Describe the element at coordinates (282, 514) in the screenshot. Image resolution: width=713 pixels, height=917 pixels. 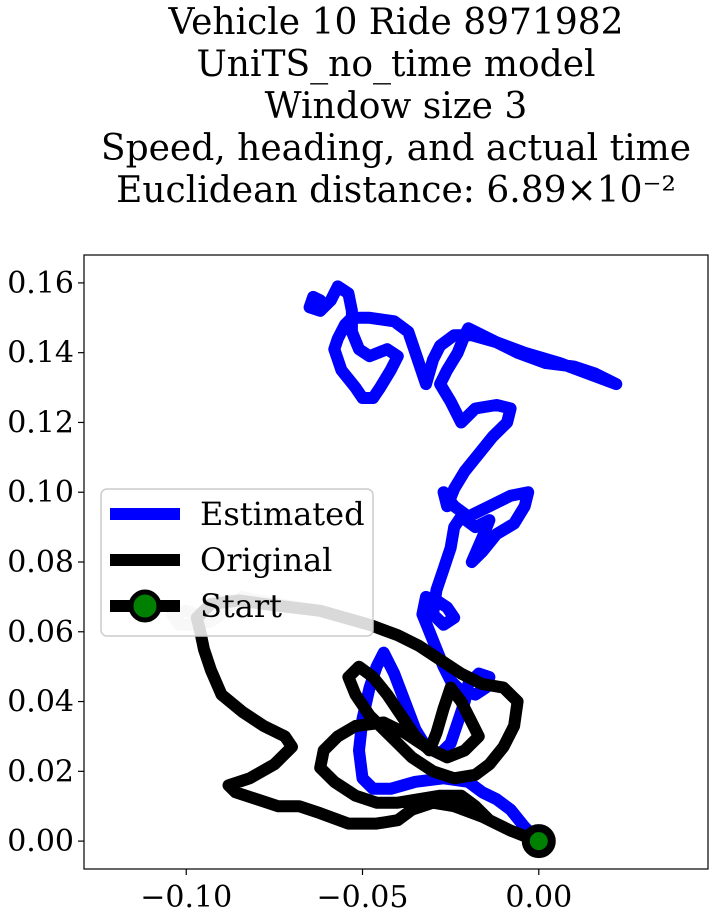
I see `legend-estimated-label: Estimated` at that location.